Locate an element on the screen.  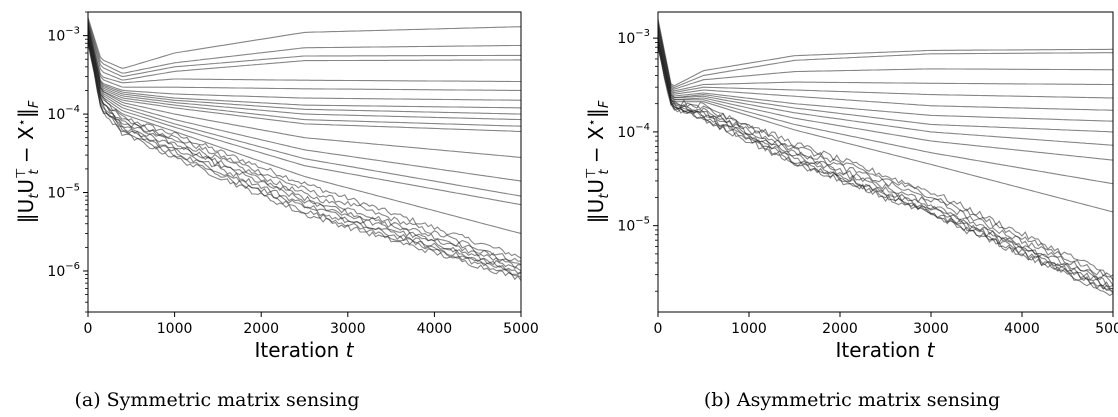
caption-a: (a) Symmetric matrix sensing is located at coordinates (216, 400).